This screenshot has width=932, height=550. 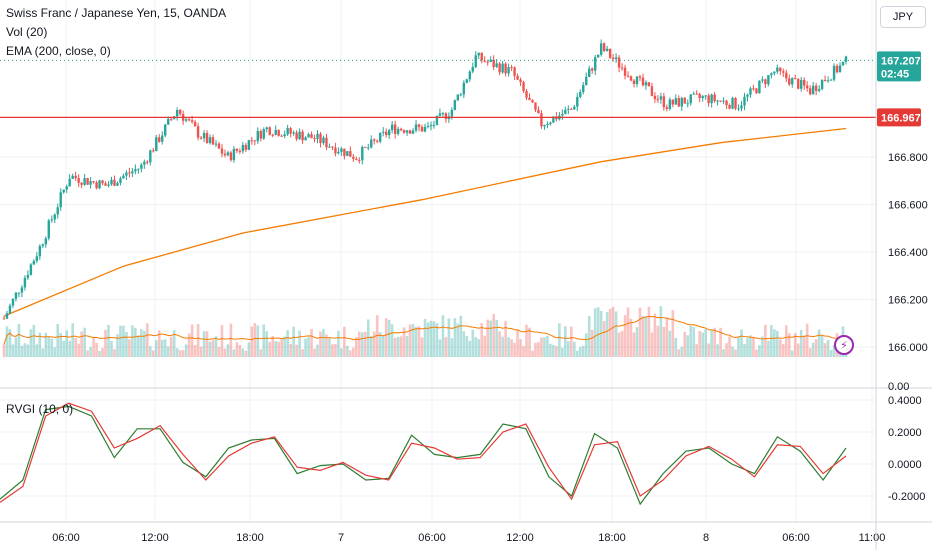 What do you see at coordinates (905, 433) in the screenshot?
I see `rvgi-tick-label: 0.2000` at bounding box center [905, 433].